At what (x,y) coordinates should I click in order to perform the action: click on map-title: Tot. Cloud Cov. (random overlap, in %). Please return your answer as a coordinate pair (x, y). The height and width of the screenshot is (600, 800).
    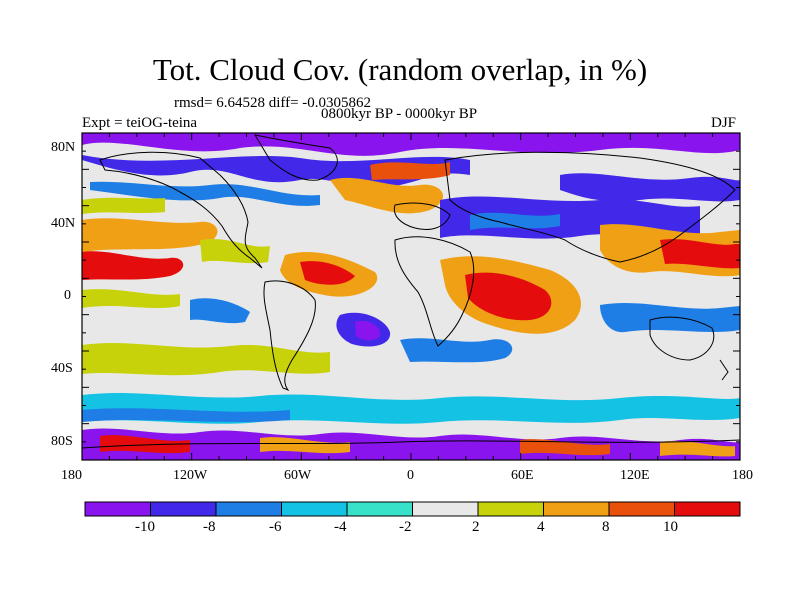
    Looking at the image, I should click on (400, 69).